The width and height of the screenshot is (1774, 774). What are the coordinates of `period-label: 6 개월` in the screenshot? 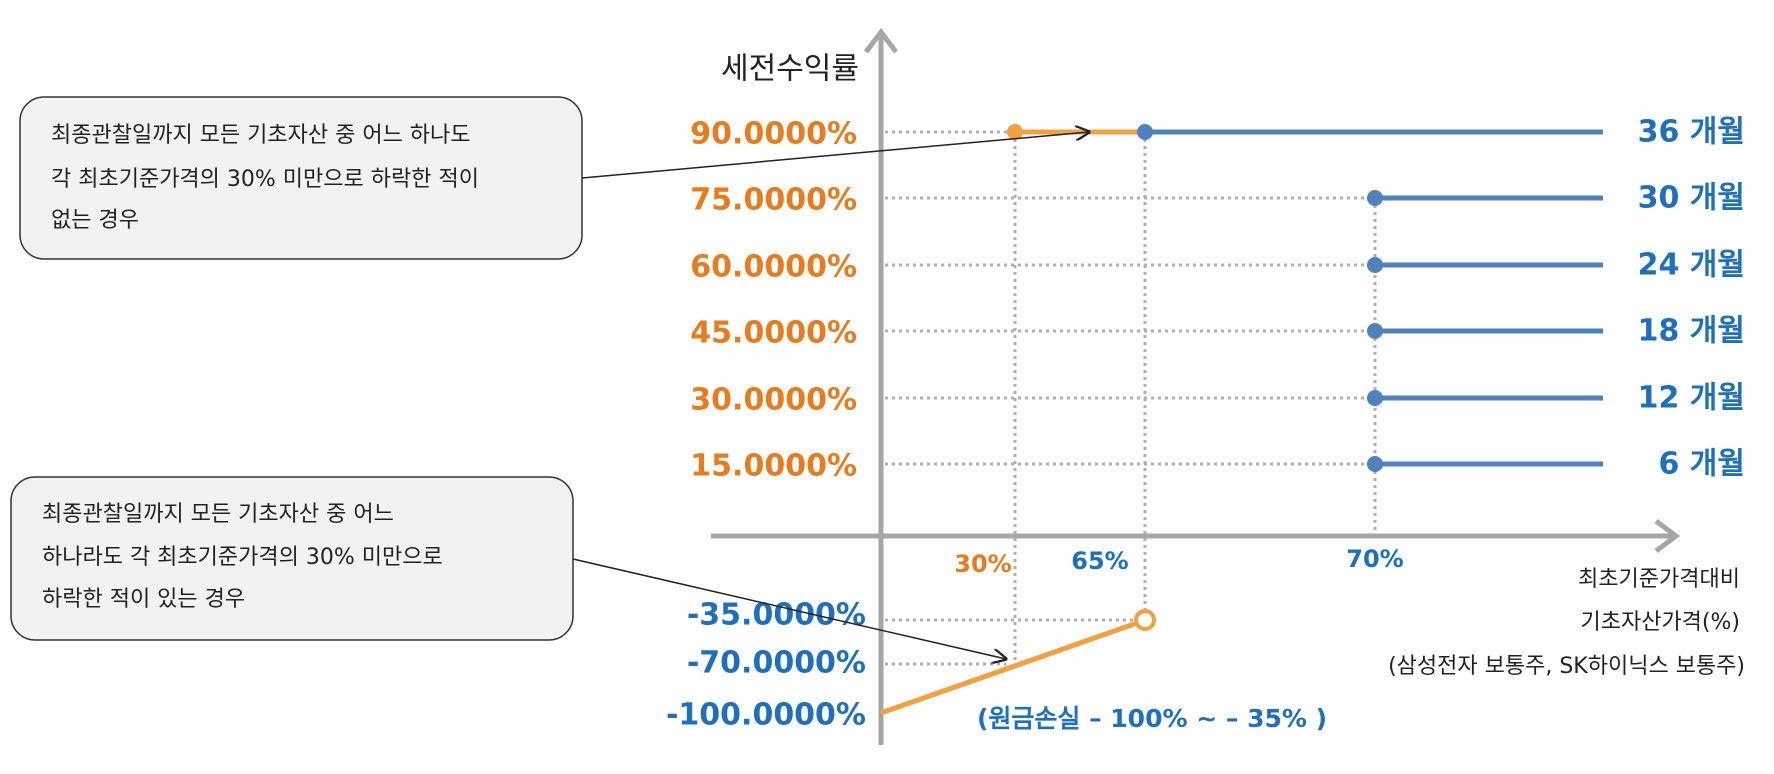 It's located at (1701, 464).